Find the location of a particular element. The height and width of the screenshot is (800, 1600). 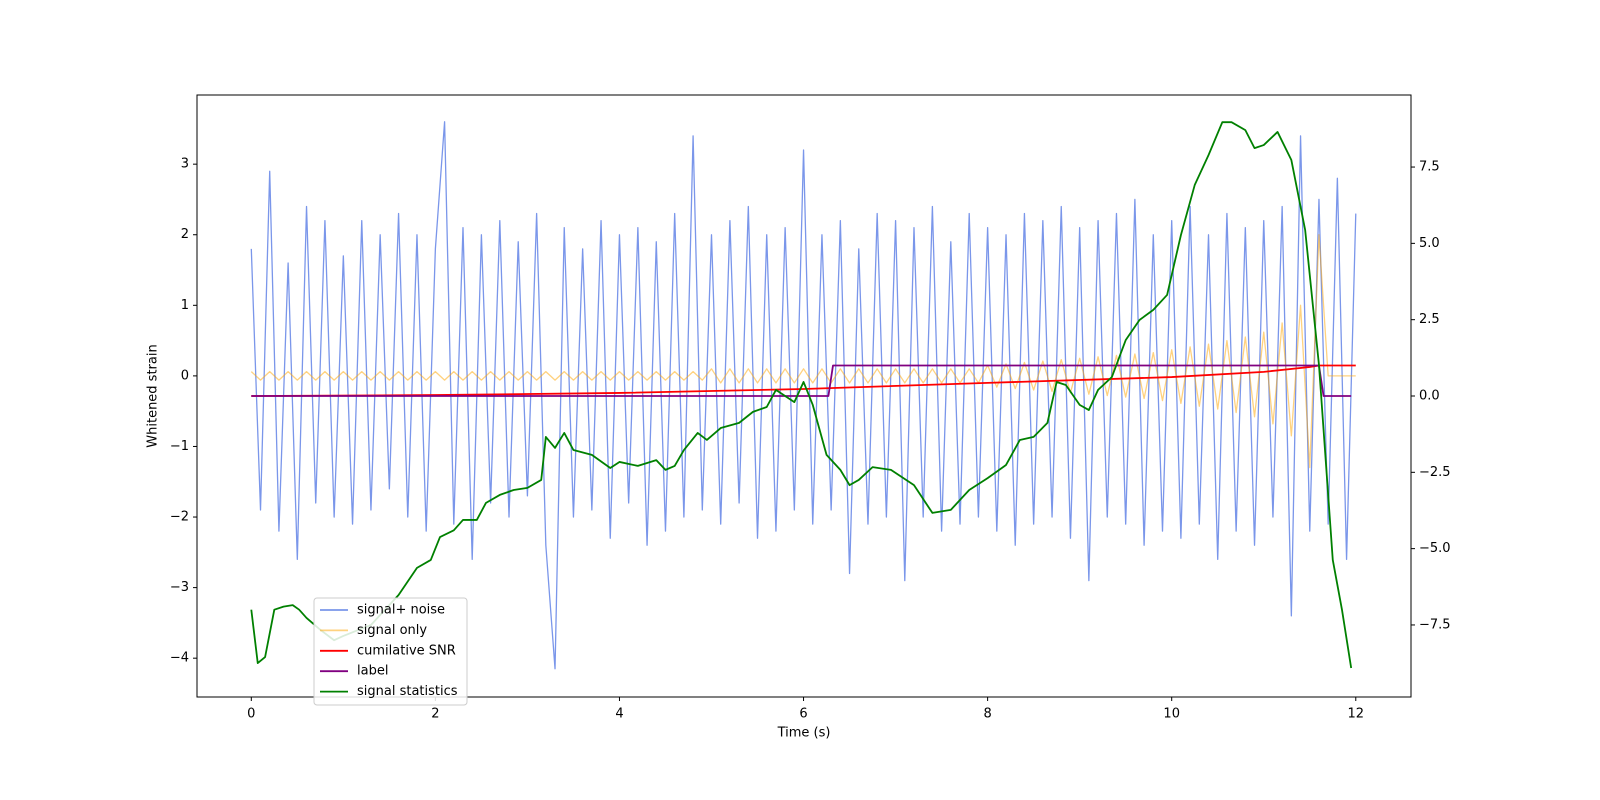

x-tick-label: 4 is located at coordinates (619, 714).